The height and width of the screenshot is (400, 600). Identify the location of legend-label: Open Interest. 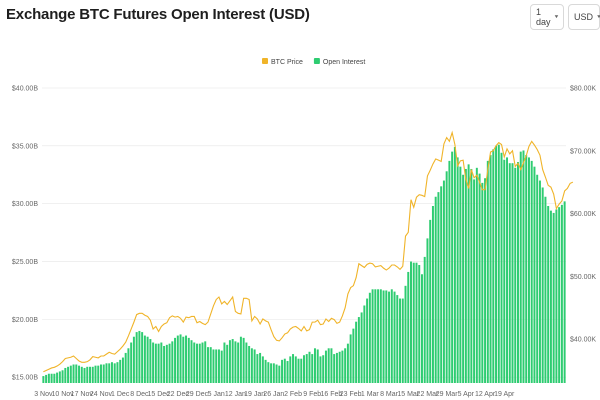
(344, 62).